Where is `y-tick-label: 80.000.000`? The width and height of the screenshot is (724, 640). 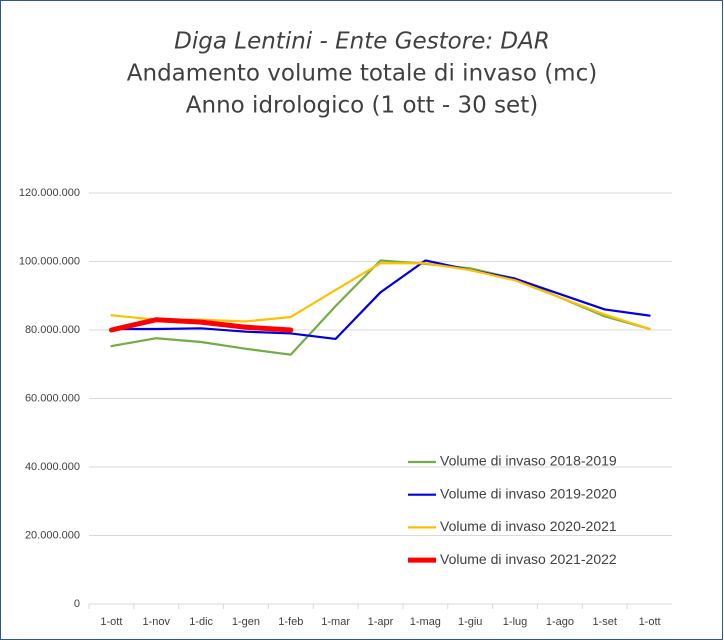 y-tick-label: 80.000.000 is located at coordinates (52, 330).